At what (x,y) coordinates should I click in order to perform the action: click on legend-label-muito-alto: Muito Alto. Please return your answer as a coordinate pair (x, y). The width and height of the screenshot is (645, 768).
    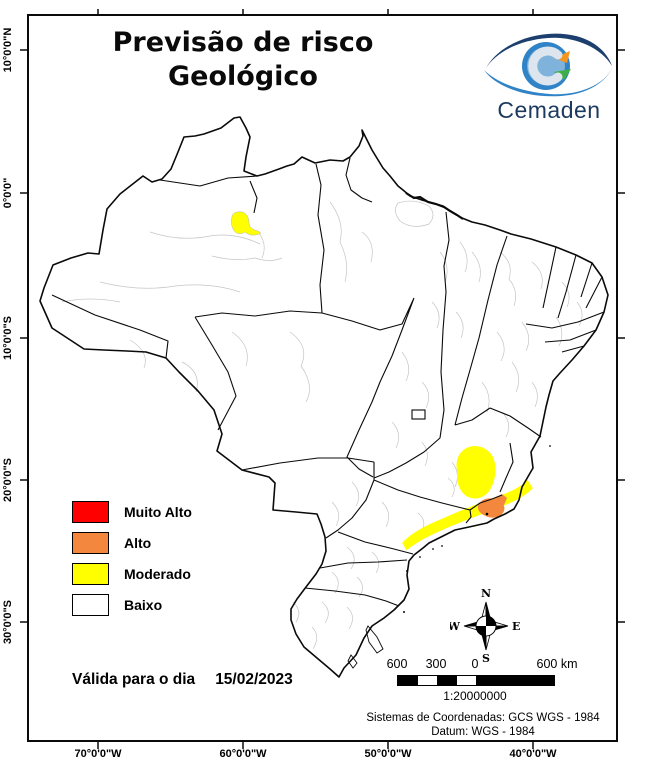
    Looking at the image, I should click on (158, 511).